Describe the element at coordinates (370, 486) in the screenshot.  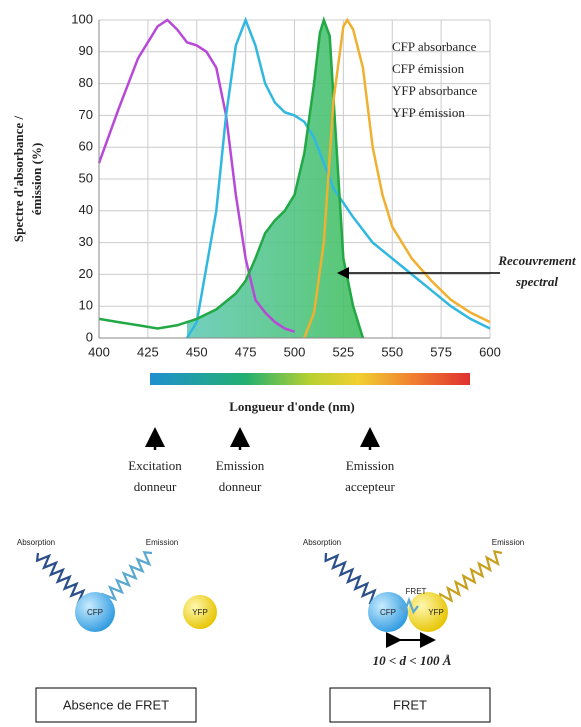
I see `marker-label: accepteur` at that location.